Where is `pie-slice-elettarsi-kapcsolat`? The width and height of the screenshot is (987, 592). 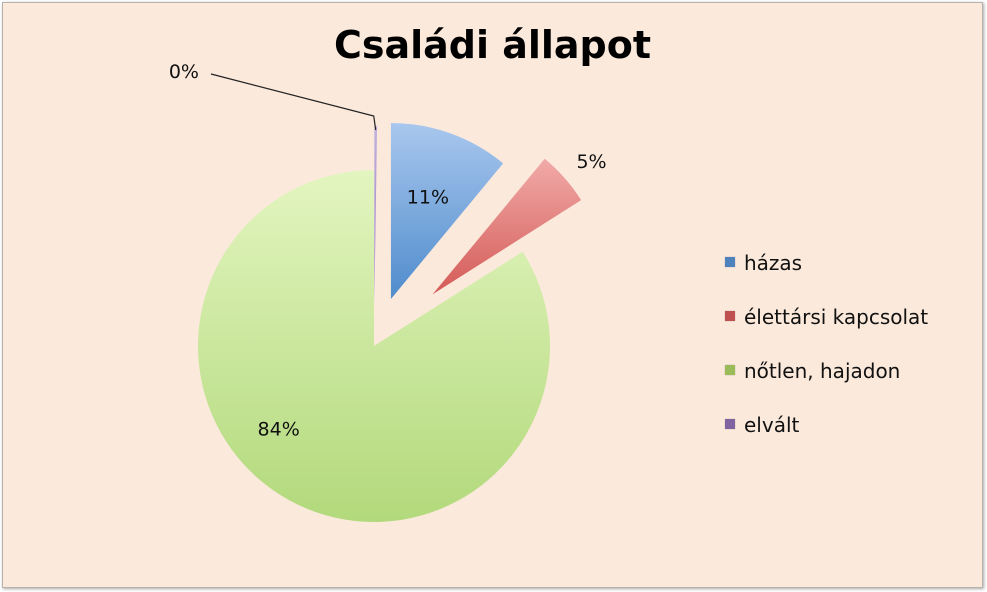 pie-slice-elettarsi-kapcsolat is located at coordinates (507, 226).